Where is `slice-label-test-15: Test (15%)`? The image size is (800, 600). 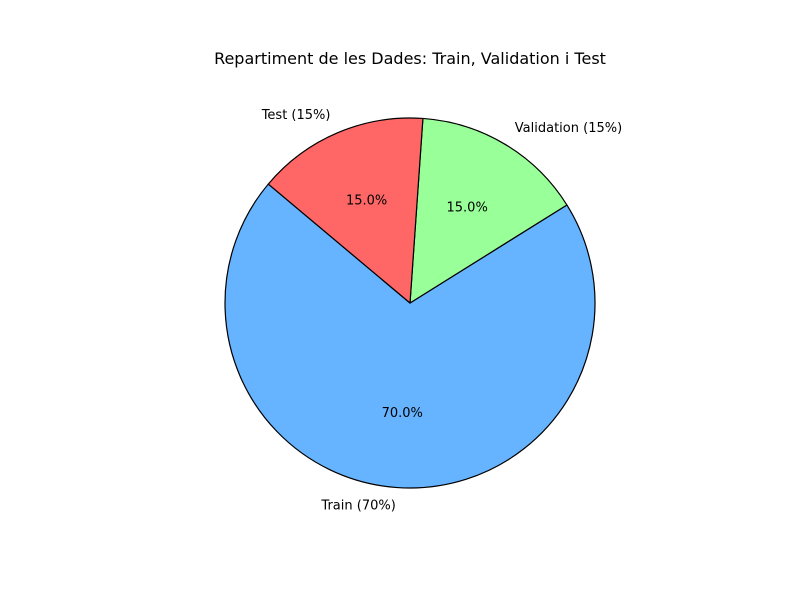 slice-label-test-15: Test (15%) is located at coordinates (296, 115).